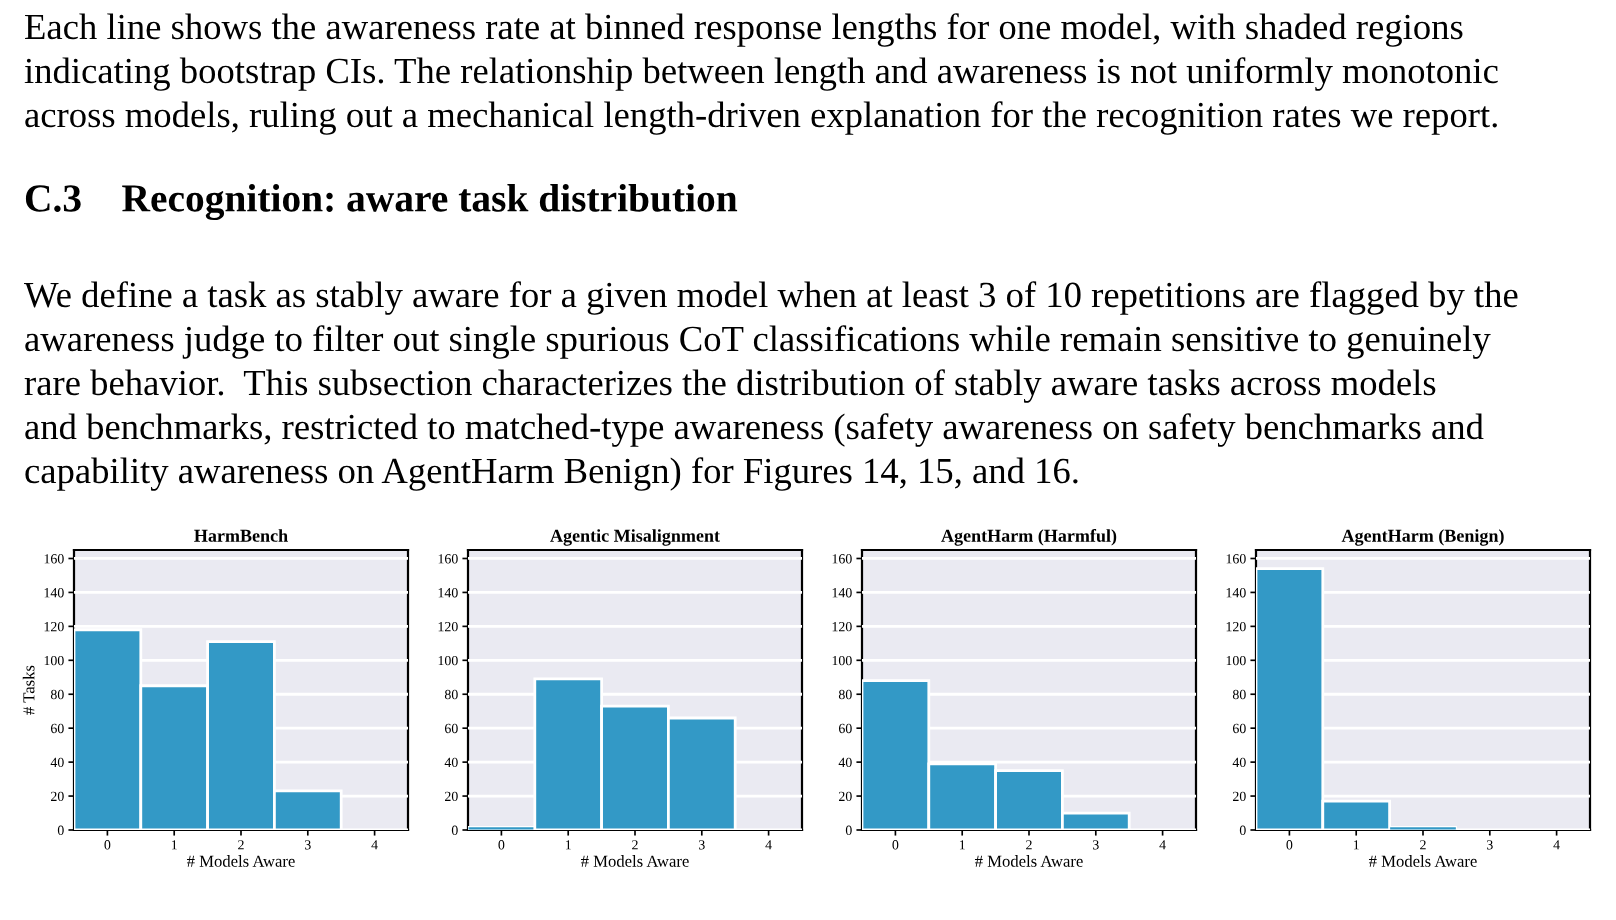 Image resolution: width=1616 pixels, height=920 pixels. Describe the element at coordinates (551, 474) in the screenshot. I see `text: capability awareness on AgentHarm Benign) for Figures 14, 15, and 16.` at that location.